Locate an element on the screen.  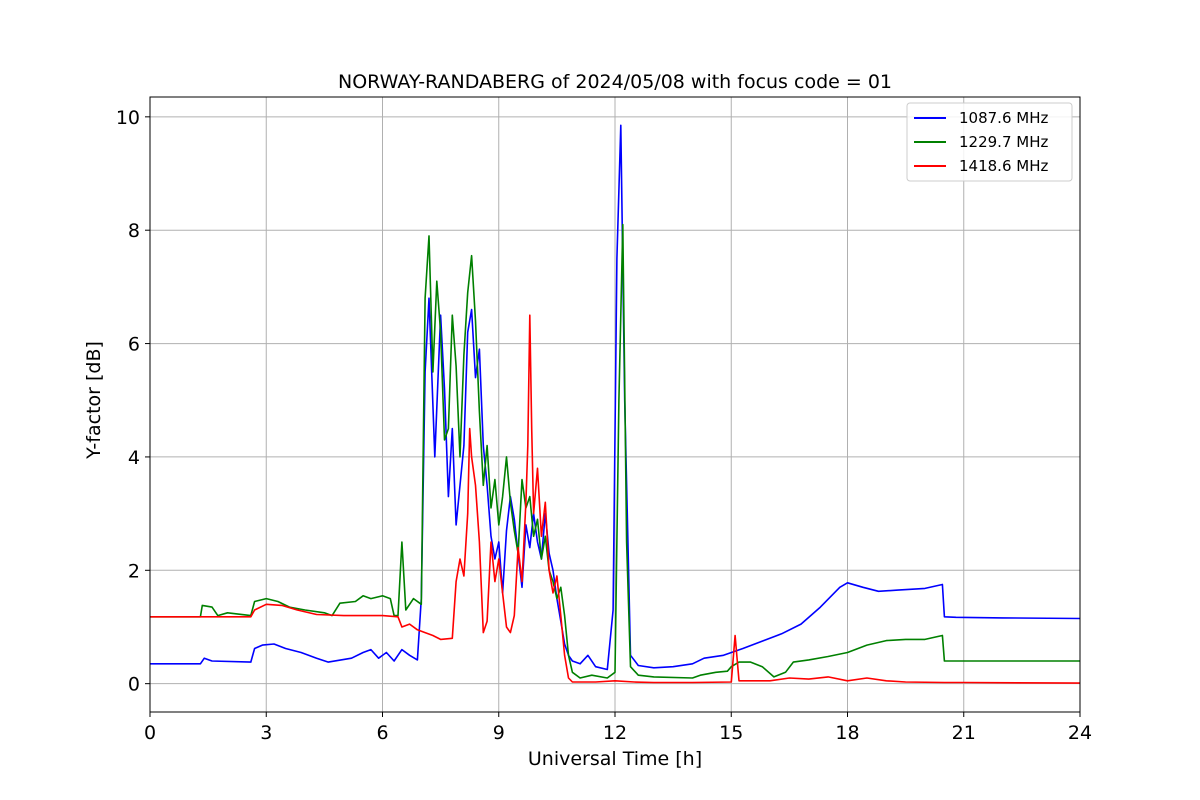
legend-box is located at coordinates (989, 142).